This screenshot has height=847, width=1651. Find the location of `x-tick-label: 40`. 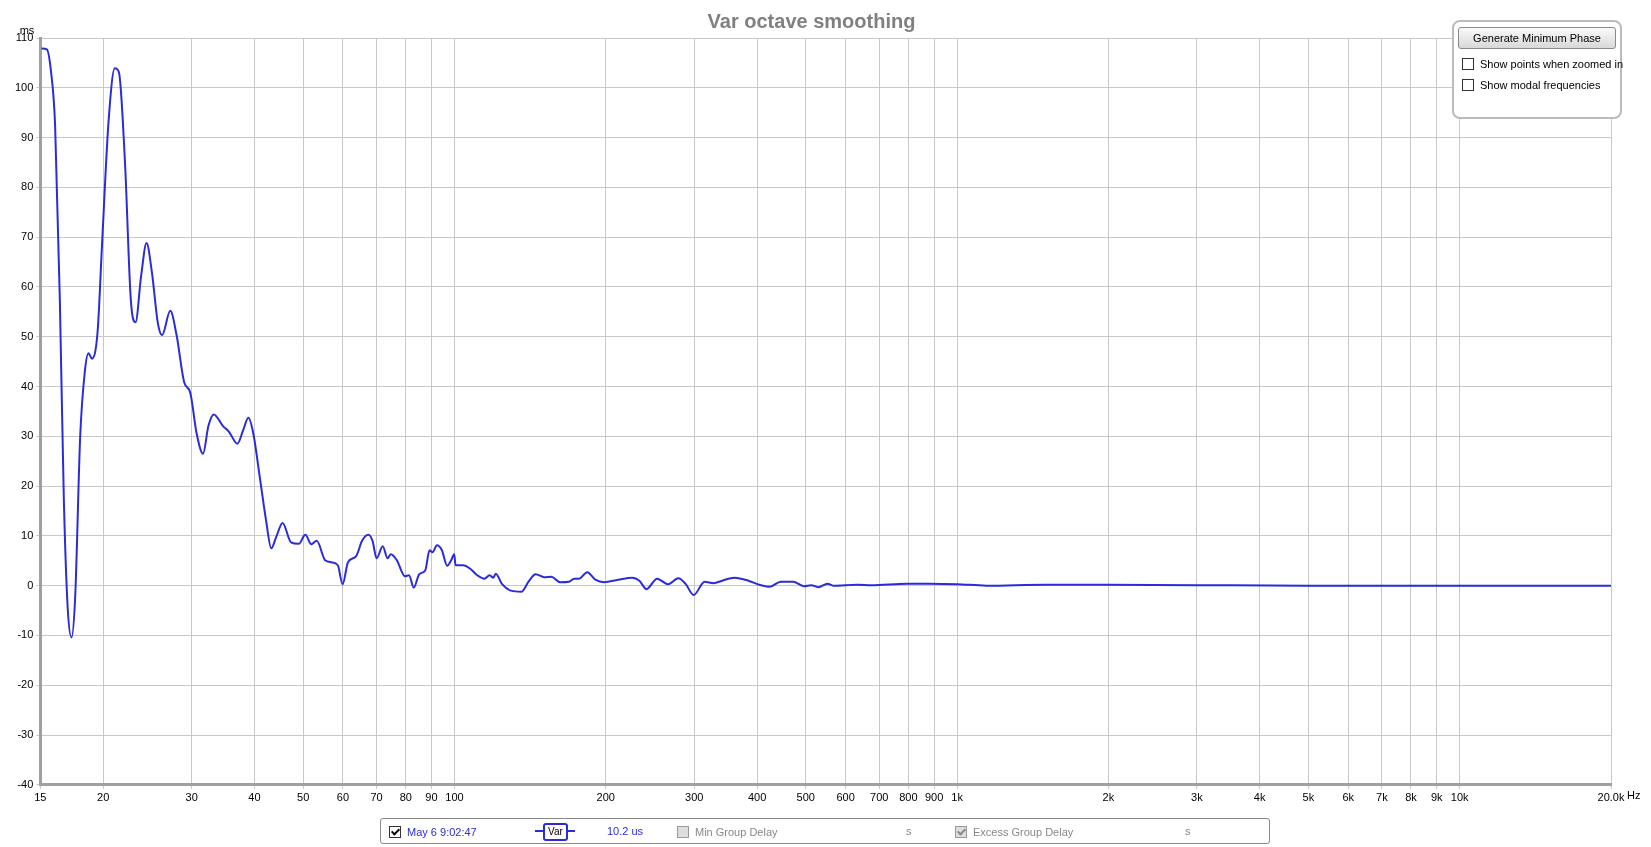

x-tick-label: 40 is located at coordinates (254, 797).